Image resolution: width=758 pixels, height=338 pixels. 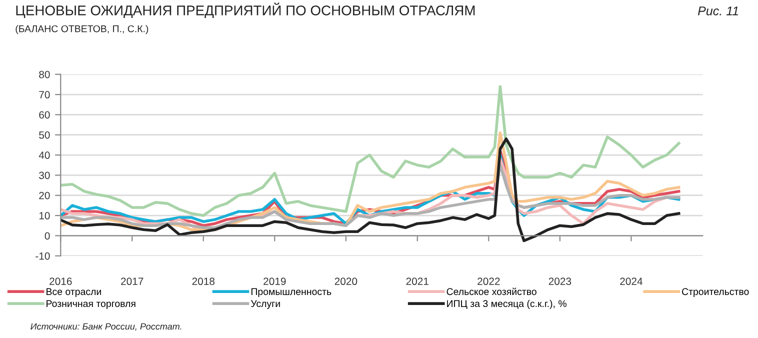 What do you see at coordinates (44, 115) in the screenshot?
I see `y-tick-label: 60` at bounding box center [44, 115].